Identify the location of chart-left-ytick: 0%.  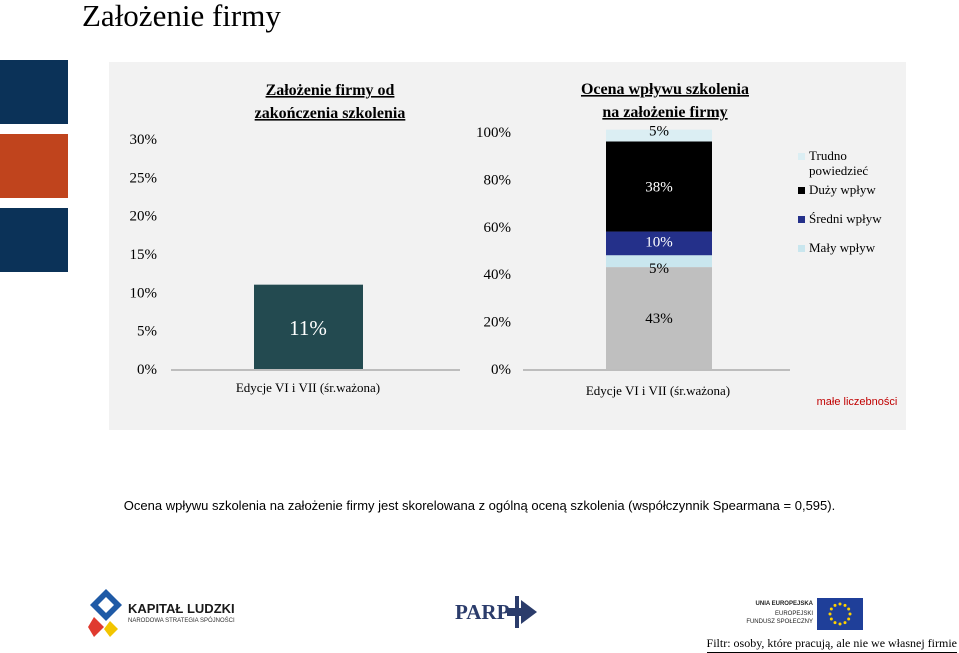
(147, 370).